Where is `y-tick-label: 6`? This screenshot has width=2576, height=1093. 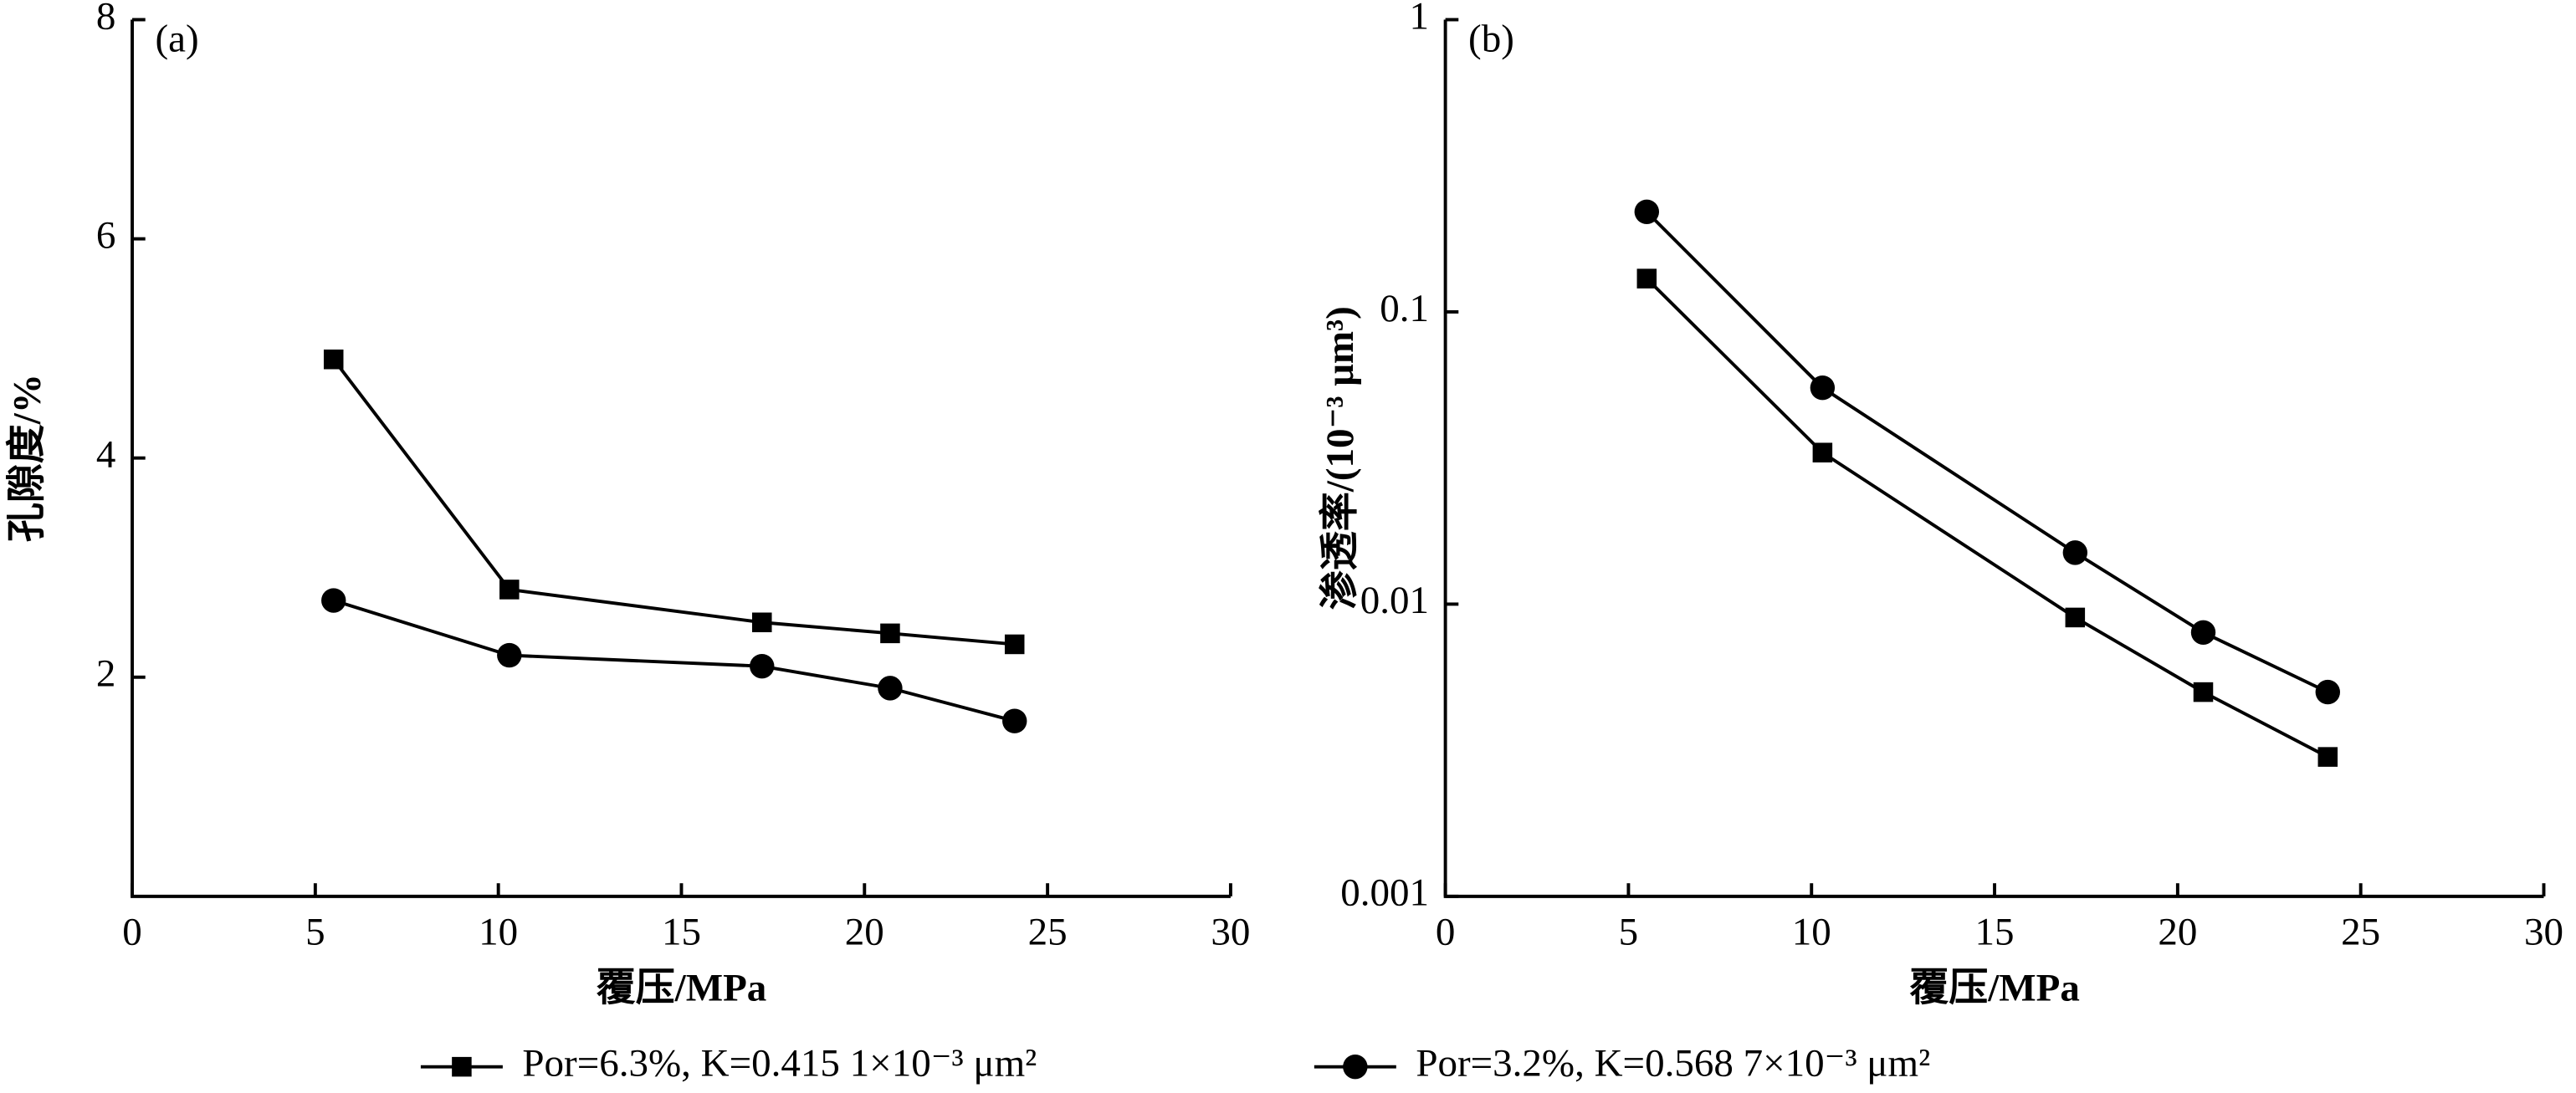
y-tick-label: 6 is located at coordinates (106, 235).